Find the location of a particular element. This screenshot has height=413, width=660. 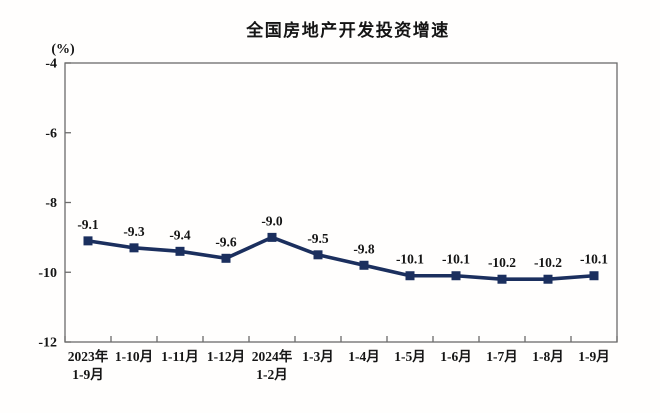

x-axis-category-label: 1-11月 is located at coordinates (180, 356).